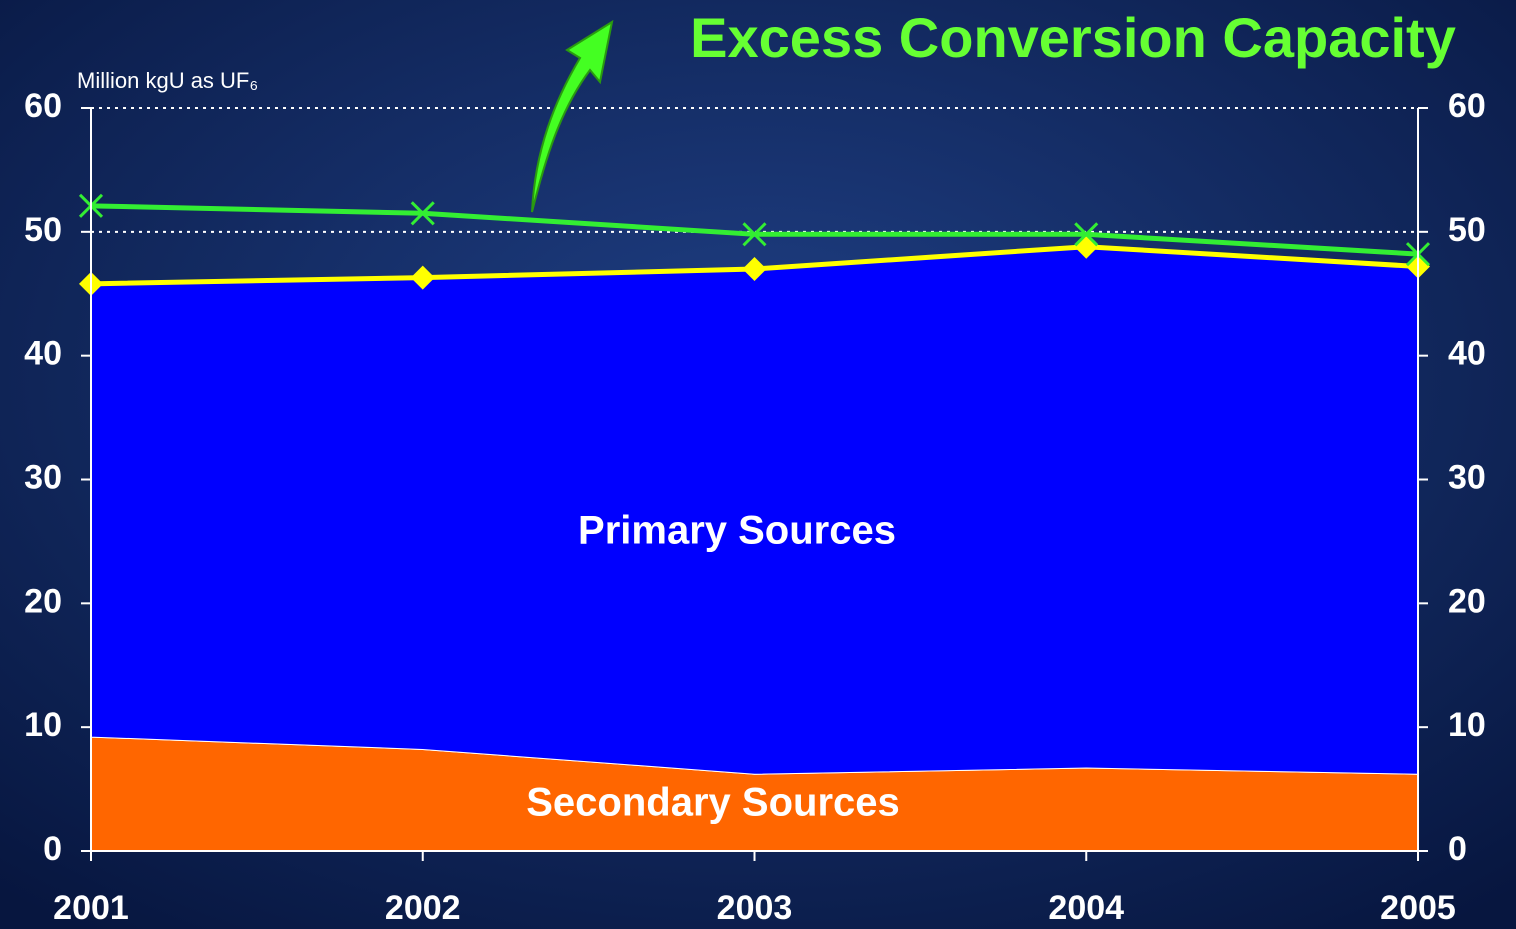  I want to click on y-tick-label: 60, so click(43, 106).